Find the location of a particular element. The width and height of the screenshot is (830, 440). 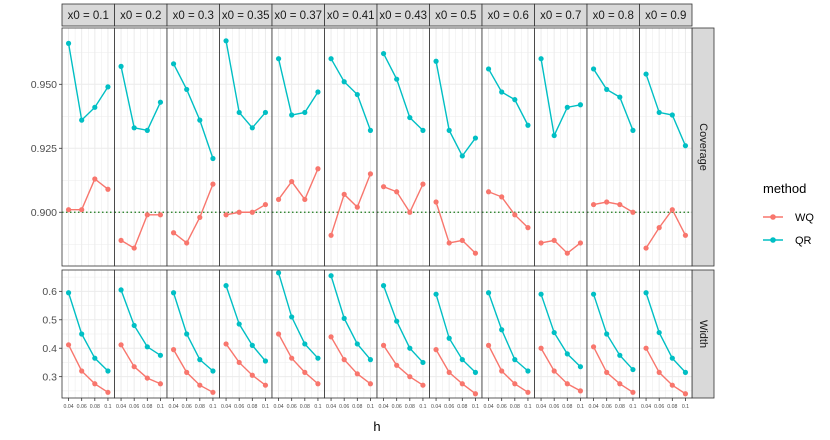

panel-border is located at coordinates (666, 147).